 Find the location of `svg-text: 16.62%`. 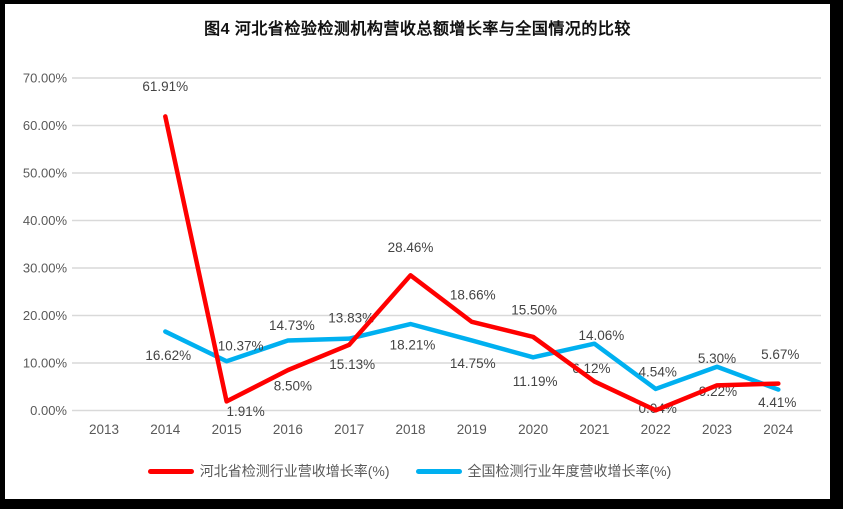

svg-text: 16.62% is located at coordinates (168, 355).